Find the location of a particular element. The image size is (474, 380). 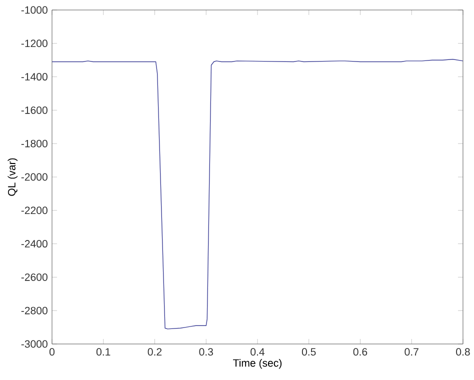

x-tick-label: 0.6 is located at coordinates (360, 352).